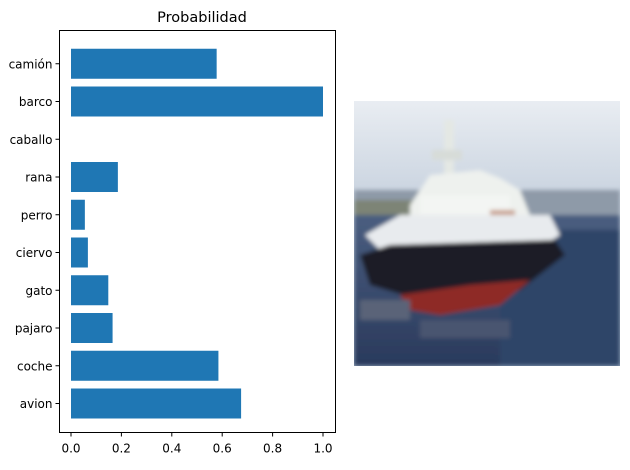 This screenshot has width=630, height=470. What do you see at coordinates (70, 449) in the screenshot?
I see `x-tick-label: 0.0` at bounding box center [70, 449].